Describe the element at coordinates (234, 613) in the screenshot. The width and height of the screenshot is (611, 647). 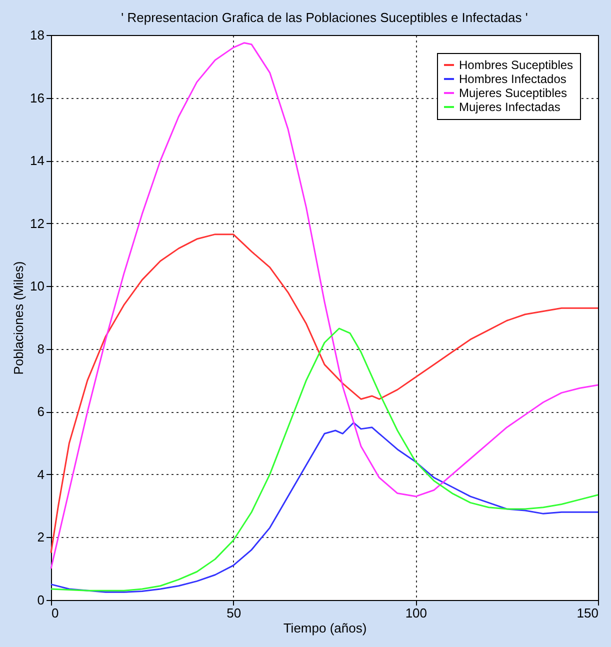
I see `x-tick-label: 50` at that location.